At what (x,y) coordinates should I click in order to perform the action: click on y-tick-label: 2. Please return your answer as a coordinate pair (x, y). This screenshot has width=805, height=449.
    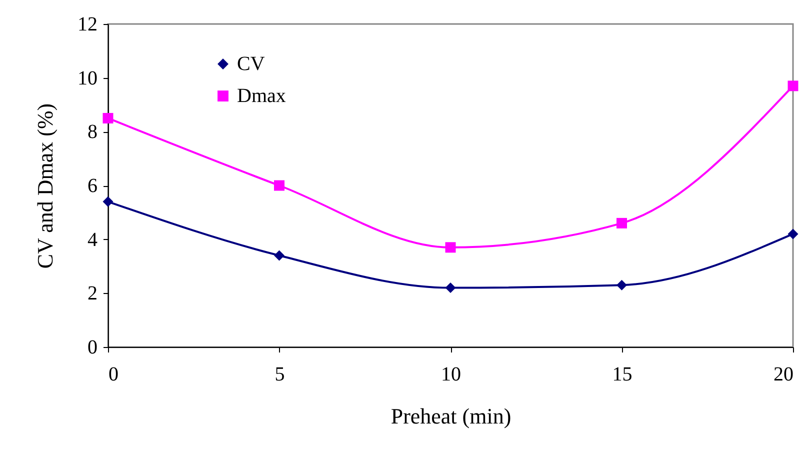
    Looking at the image, I should click on (93, 293).